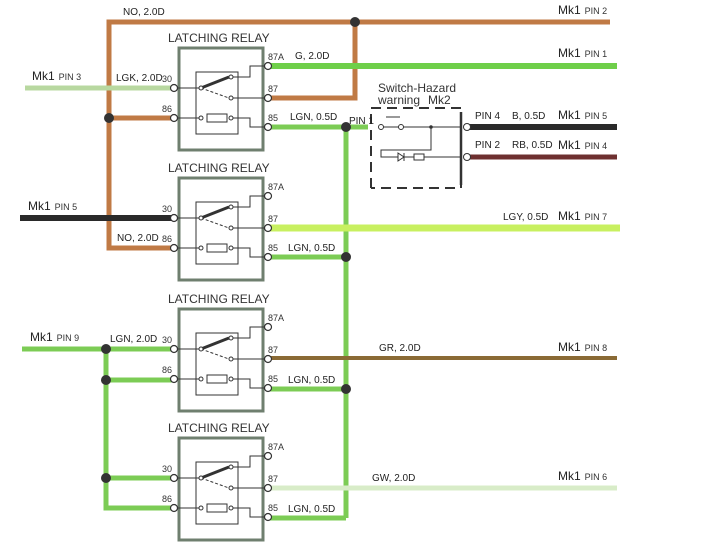  What do you see at coordinates (318, 322) in the screenshot?
I see `wire-lgn-bus` at bounding box center [318, 322].